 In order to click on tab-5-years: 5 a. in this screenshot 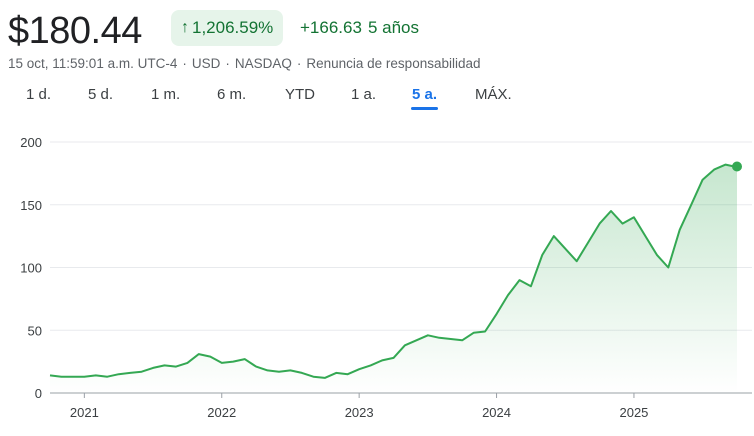, I will do `click(424, 97)`.